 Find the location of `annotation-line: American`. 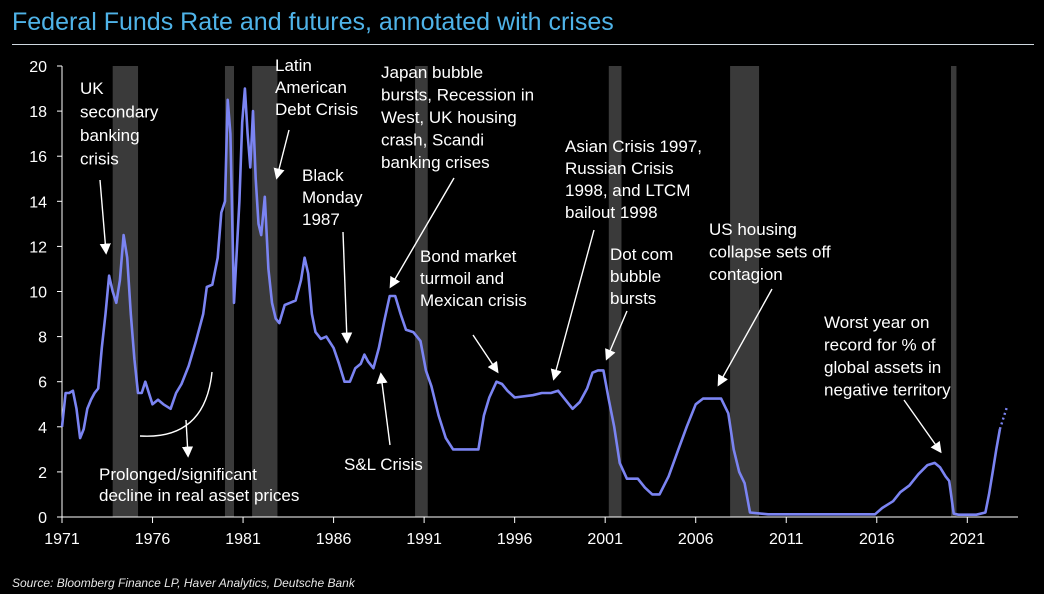

annotation-line: American is located at coordinates (311, 87).